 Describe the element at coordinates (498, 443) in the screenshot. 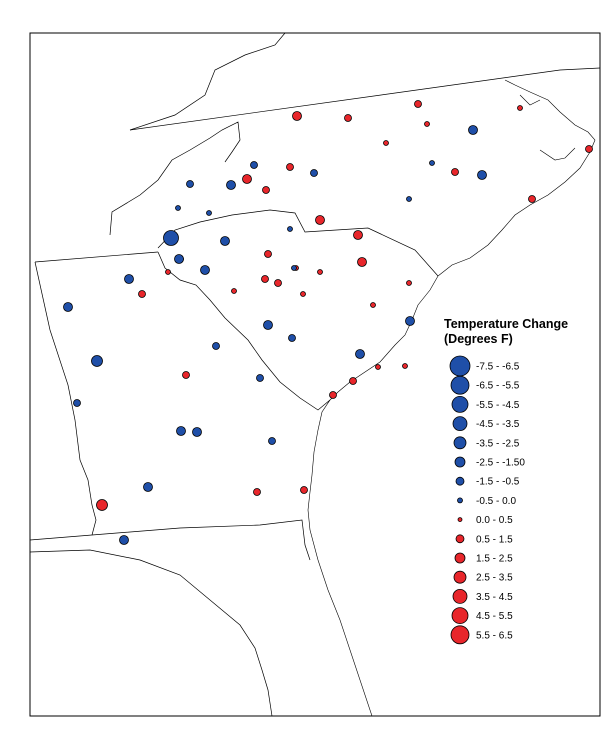

I see `legend-label: -3.5 - -2.5` at that location.